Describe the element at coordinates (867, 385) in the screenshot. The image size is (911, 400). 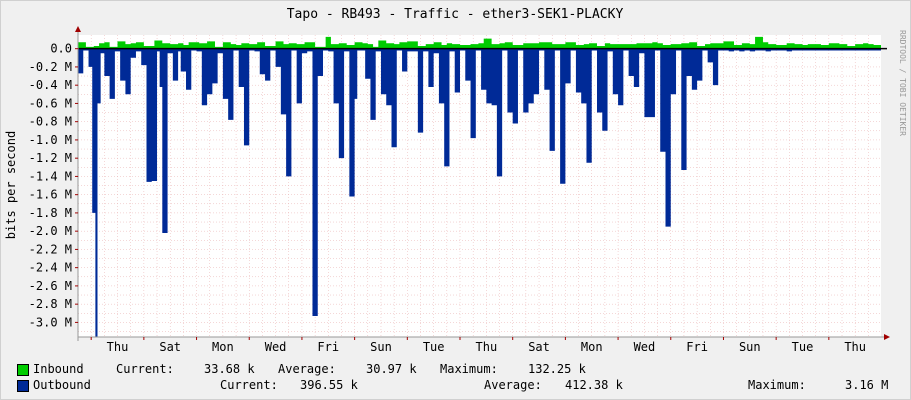
I see `outbound-maximum: 3.16 M` at that location.